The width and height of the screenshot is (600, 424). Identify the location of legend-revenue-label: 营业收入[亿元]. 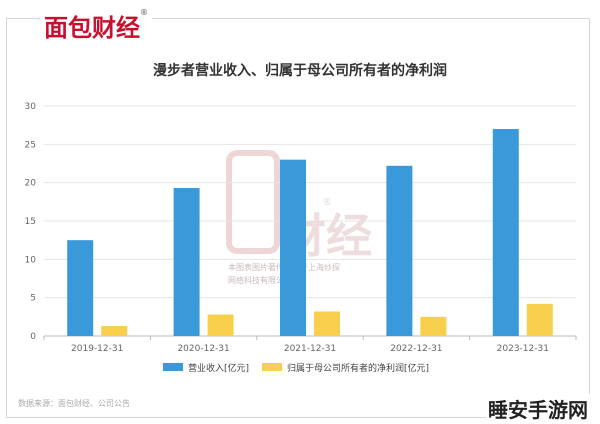
(218, 368).